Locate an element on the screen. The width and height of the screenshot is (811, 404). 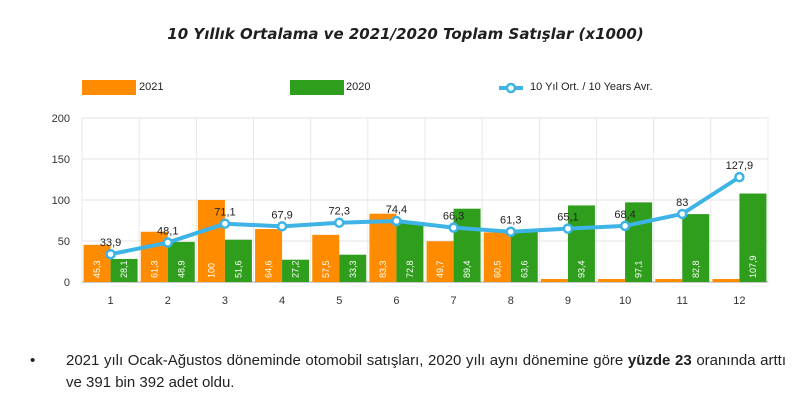
x-tick-label: 7 is located at coordinates (454, 301).